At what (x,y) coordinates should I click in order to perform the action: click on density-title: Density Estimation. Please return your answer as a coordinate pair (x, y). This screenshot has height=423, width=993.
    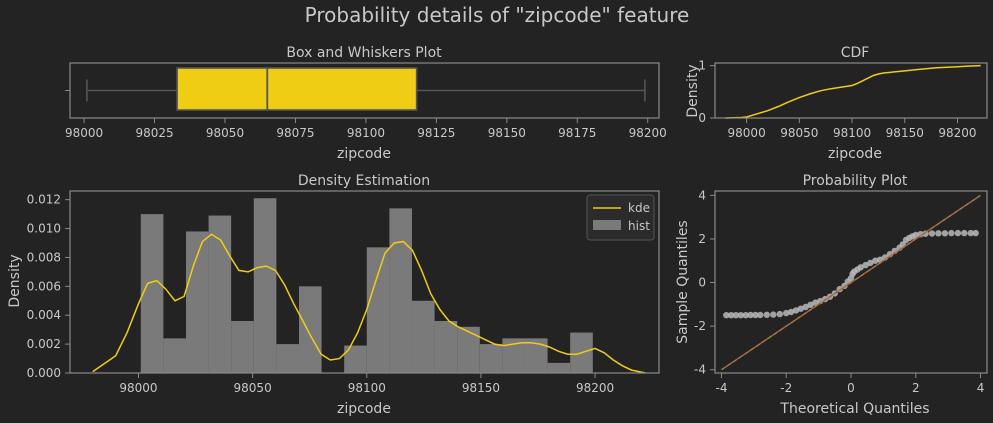
    Looking at the image, I should click on (364, 181).